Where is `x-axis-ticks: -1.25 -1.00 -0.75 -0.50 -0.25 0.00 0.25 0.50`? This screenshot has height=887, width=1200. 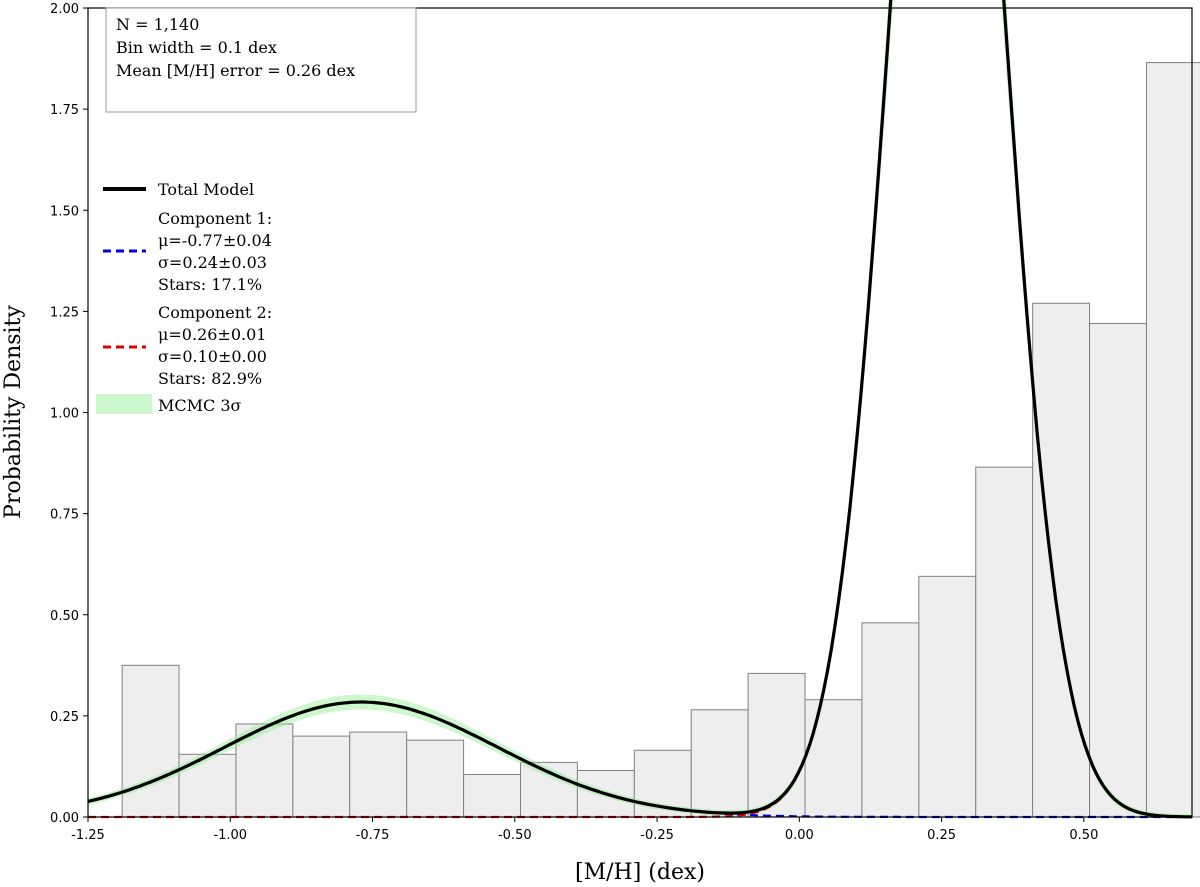 x-axis-ticks: -1.25 -1.00 -0.75 -0.50 -0.25 0.00 0.25 0.50 is located at coordinates (584, 830).